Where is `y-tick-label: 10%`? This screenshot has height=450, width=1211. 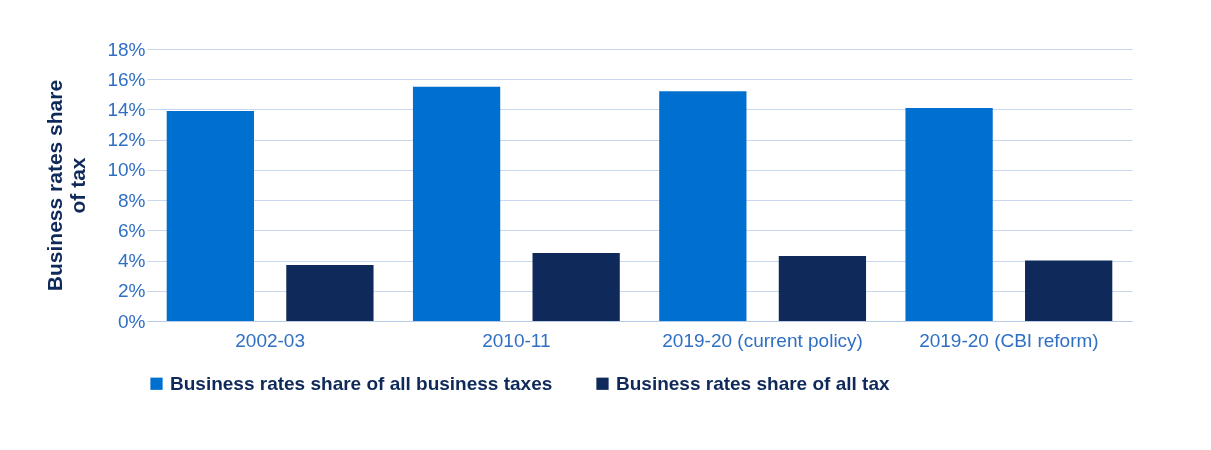
y-tick-label: 10% is located at coordinates (126, 170).